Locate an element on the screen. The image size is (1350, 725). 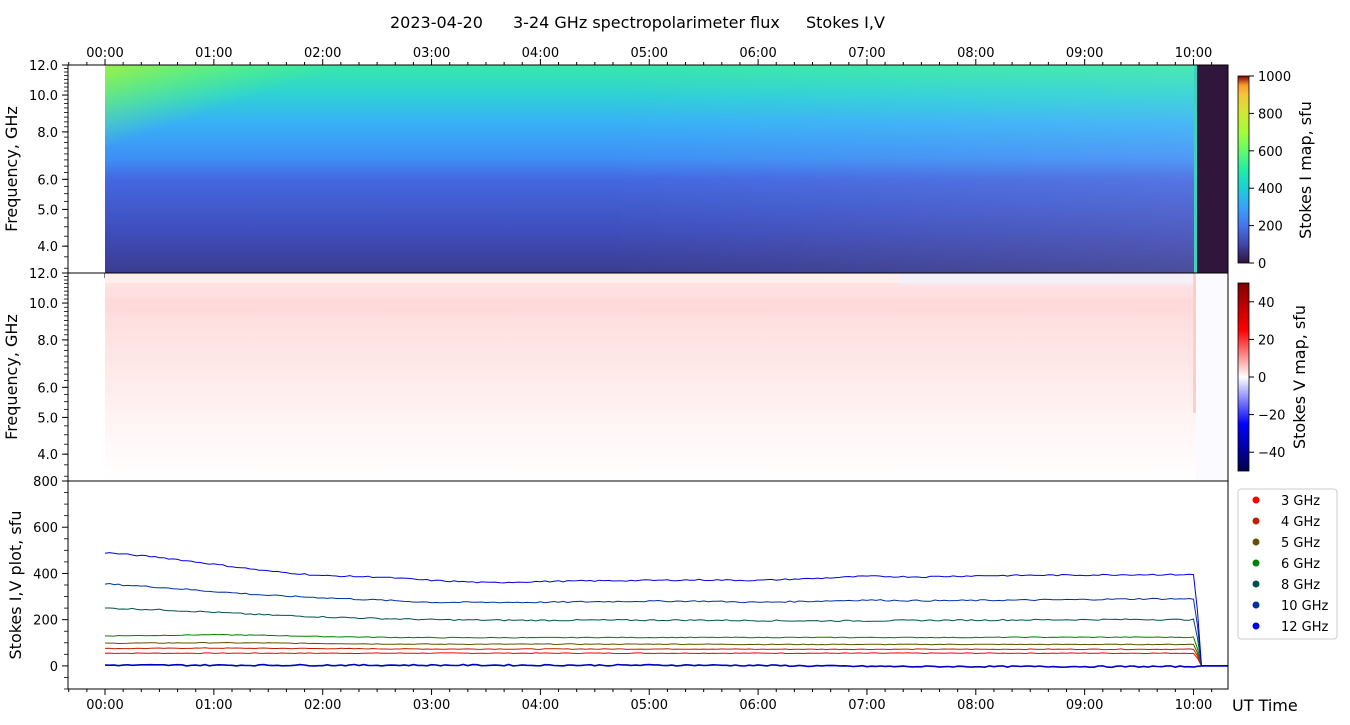
stokes-v-top is located at coordinates (650, 278).